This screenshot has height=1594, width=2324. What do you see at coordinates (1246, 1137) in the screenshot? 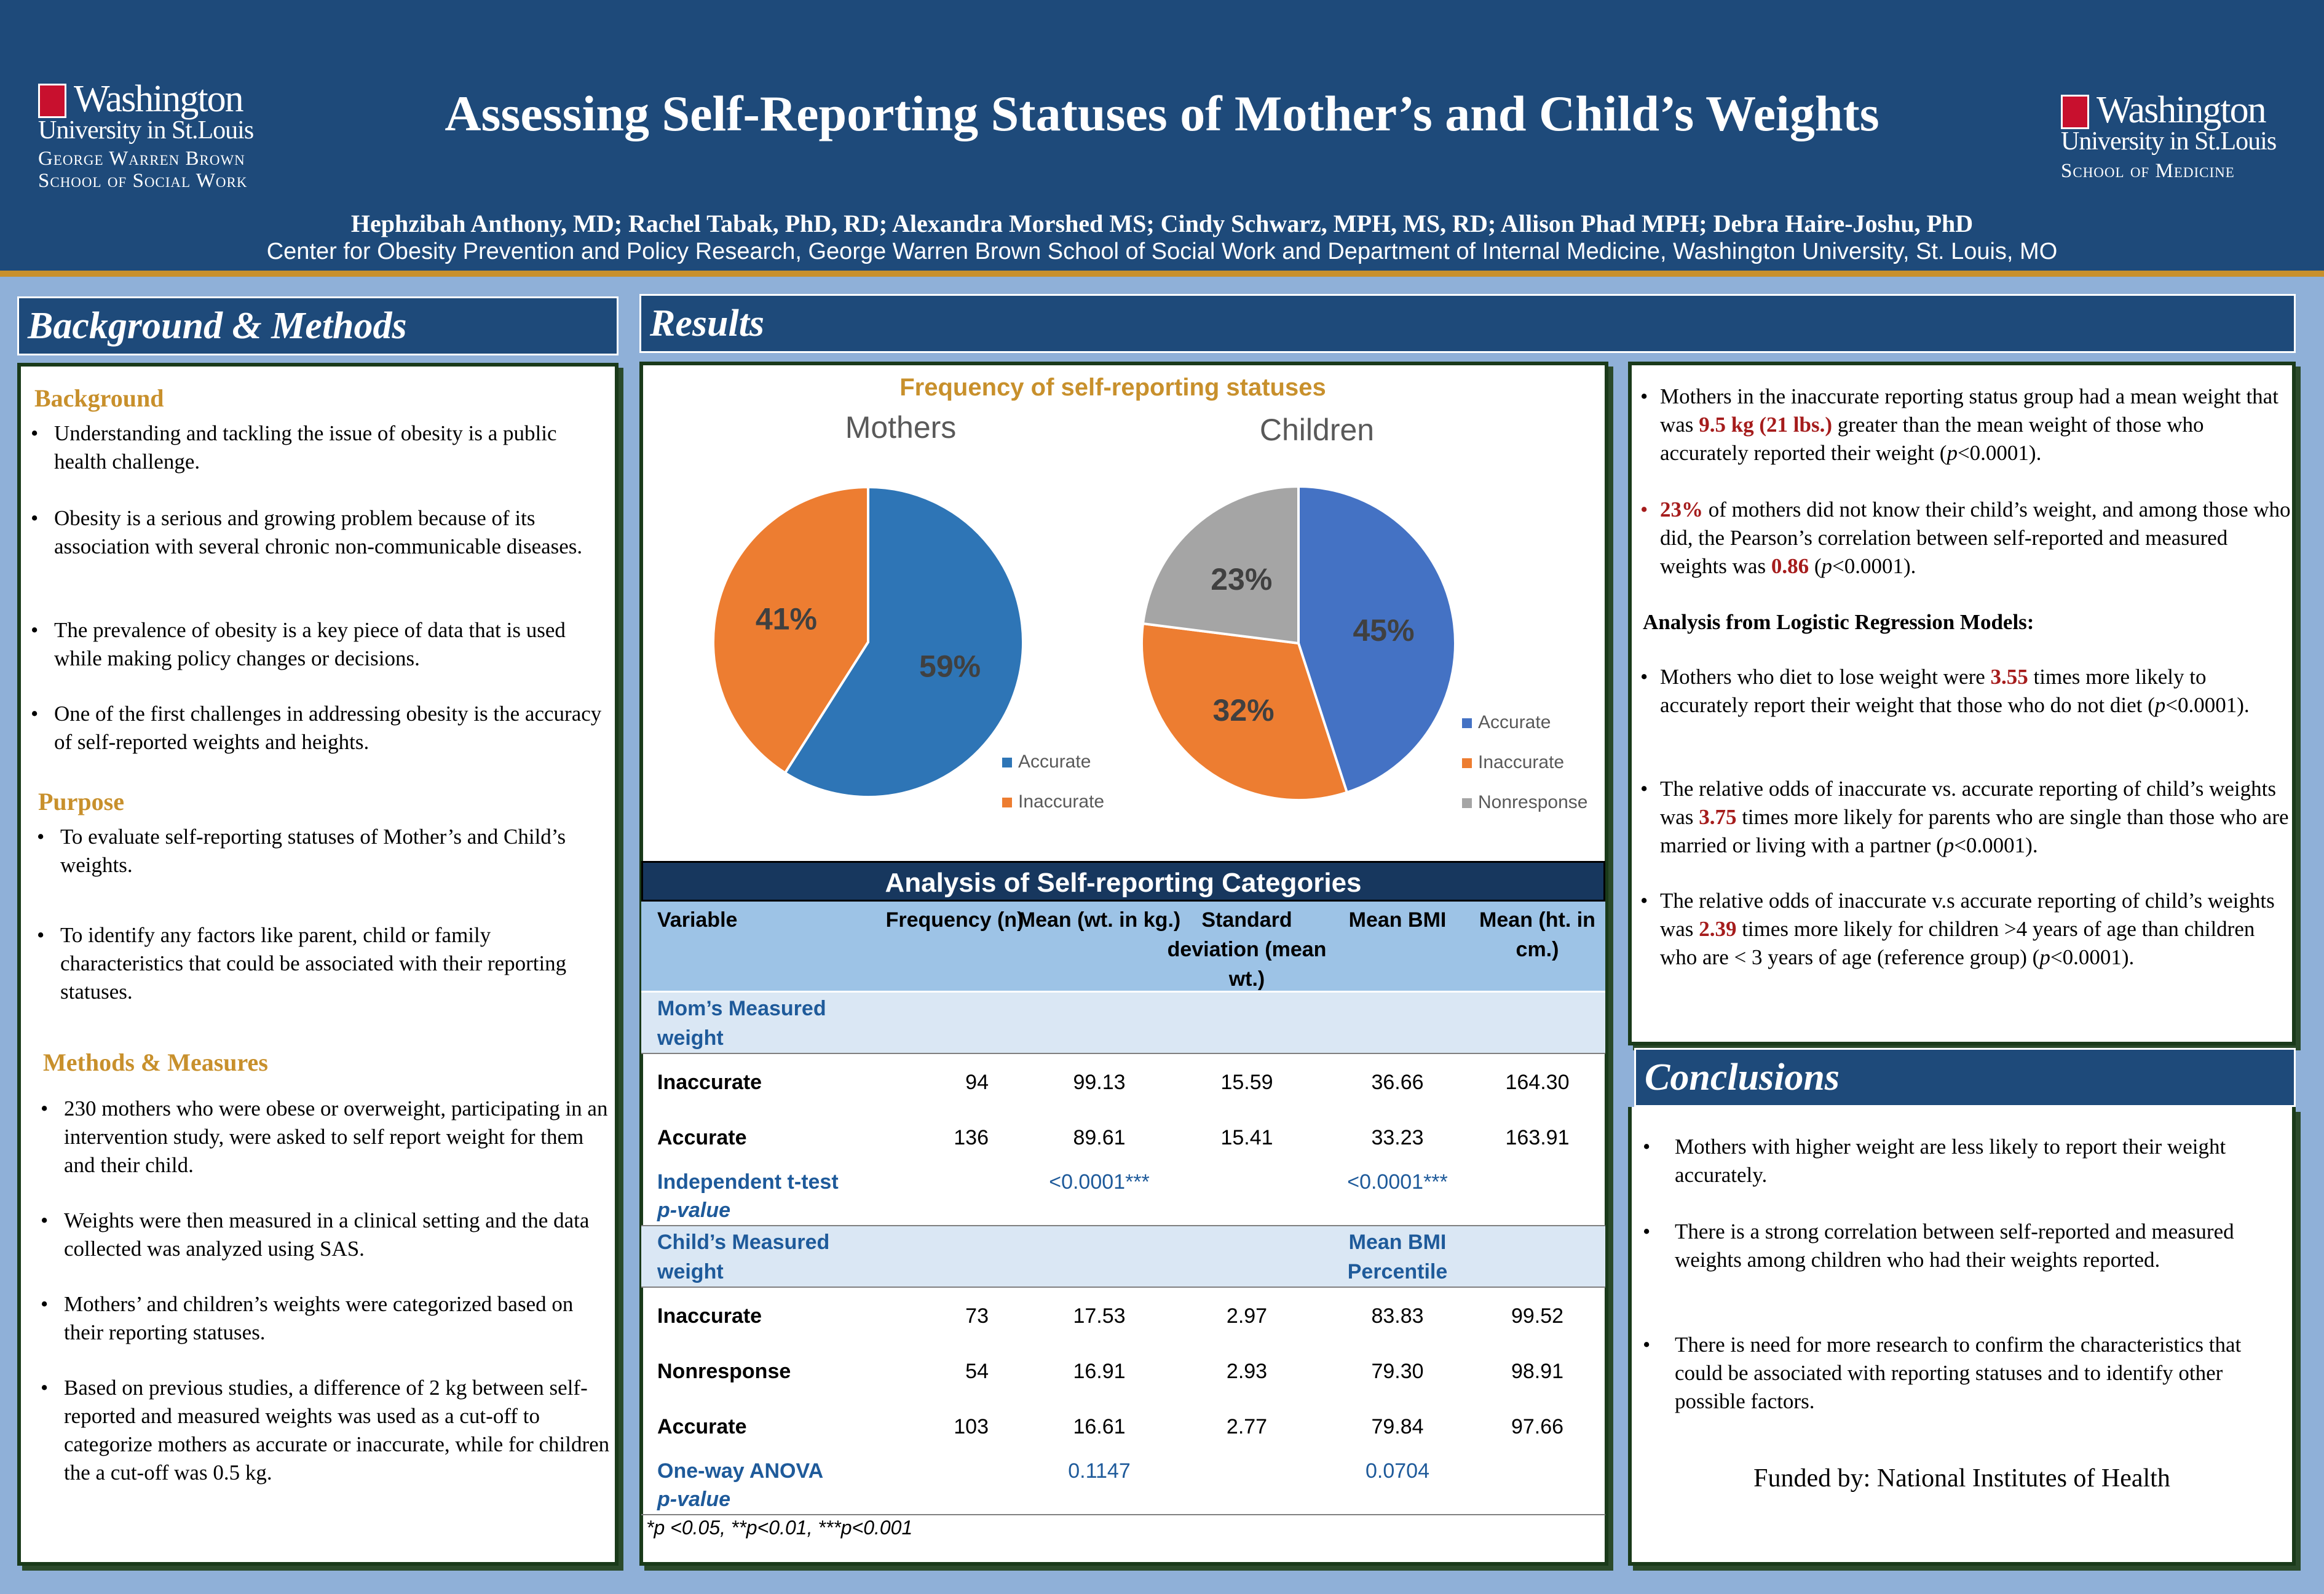
I see `table-cell: 15.41` at bounding box center [1246, 1137].